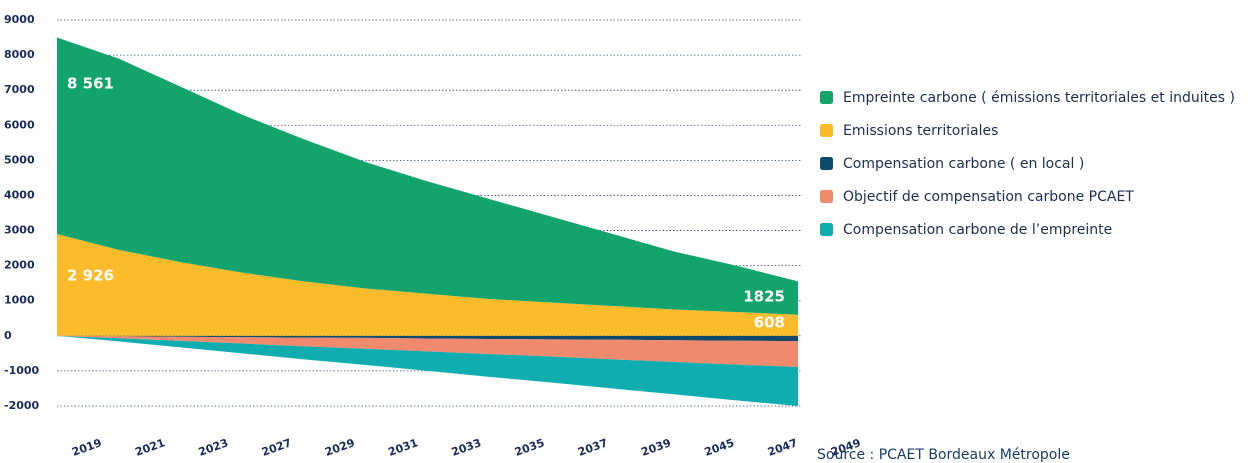 Image resolution: width=1253 pixels, height=463 pixels. Describe the element at coordinates (19, 19) in the screenshot. I see `y-tick-label: 9000` at that location.